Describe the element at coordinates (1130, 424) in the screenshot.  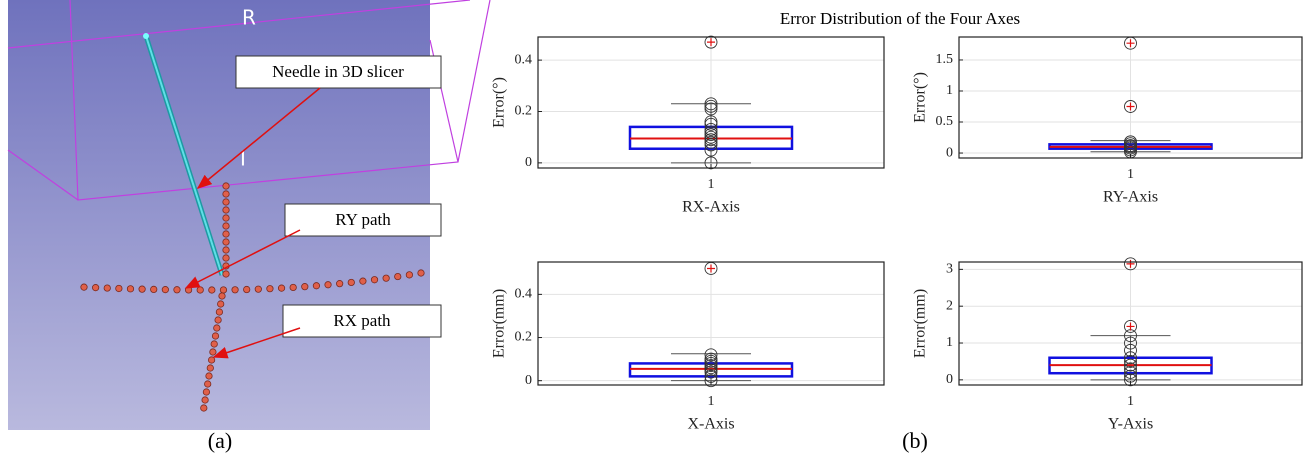
I see `x-axis-label: Y-Axis` at that location.